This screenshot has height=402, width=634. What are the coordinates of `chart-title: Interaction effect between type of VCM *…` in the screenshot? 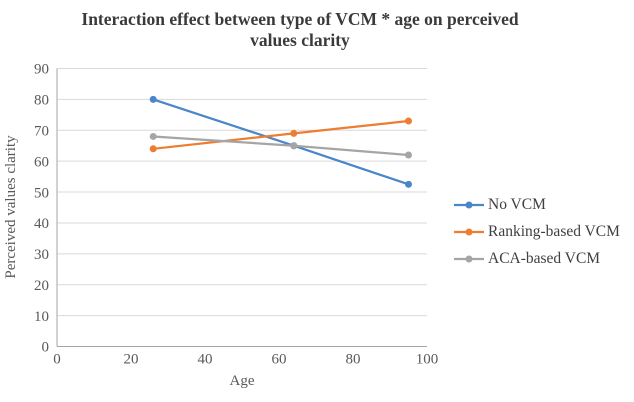 It's located at (300, 30).